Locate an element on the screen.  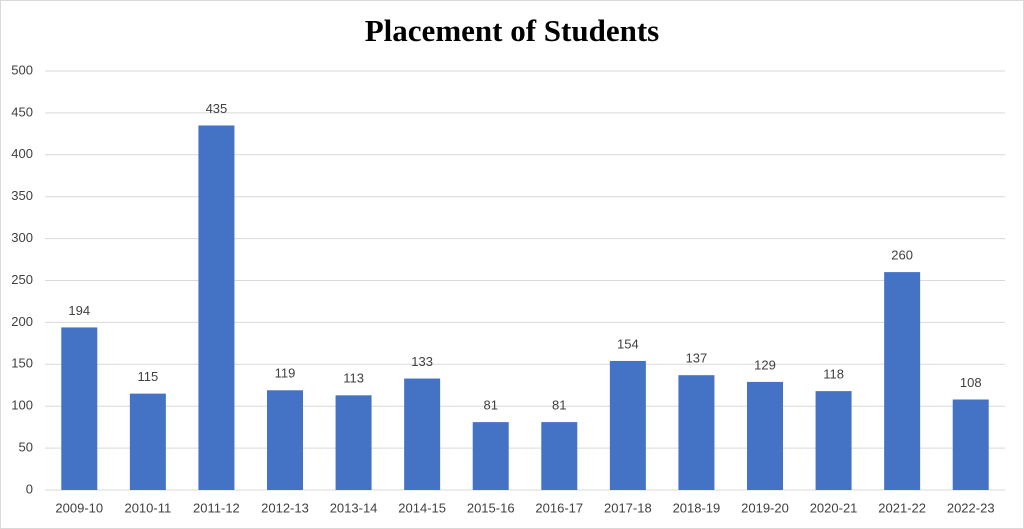
x-tick-label: 2010-11 is located at coordinates (147, 507).